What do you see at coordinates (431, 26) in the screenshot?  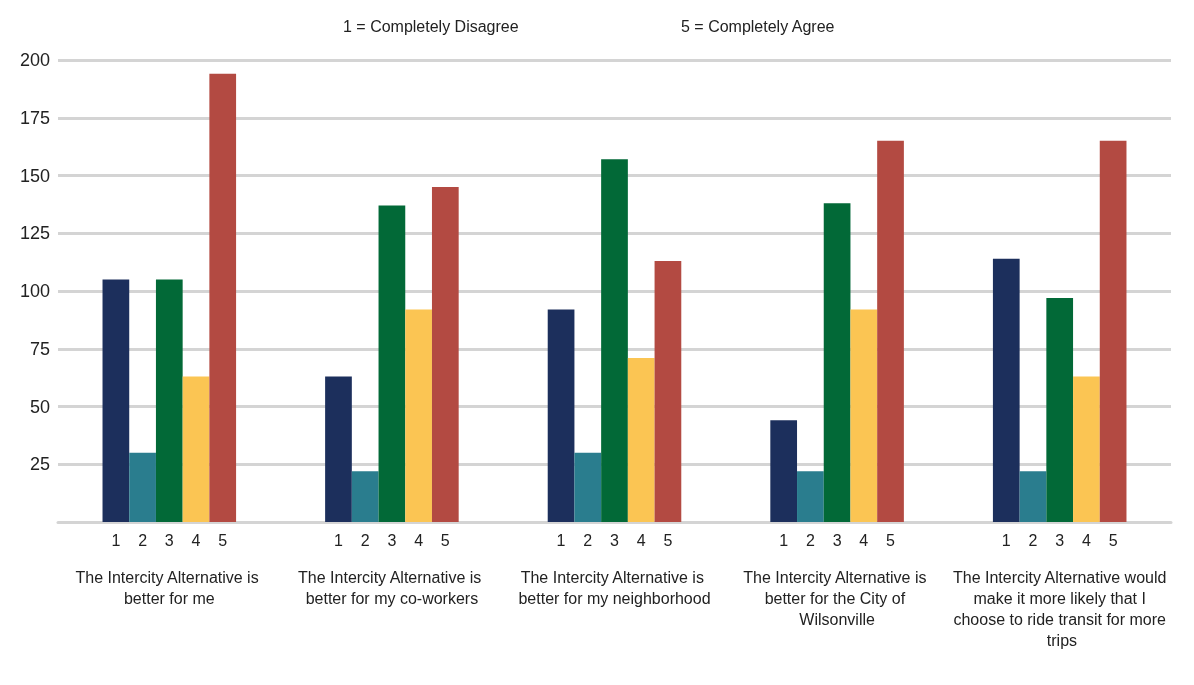 I see `text: 1 = Completely Disagree` at bounding box center [431, 26].